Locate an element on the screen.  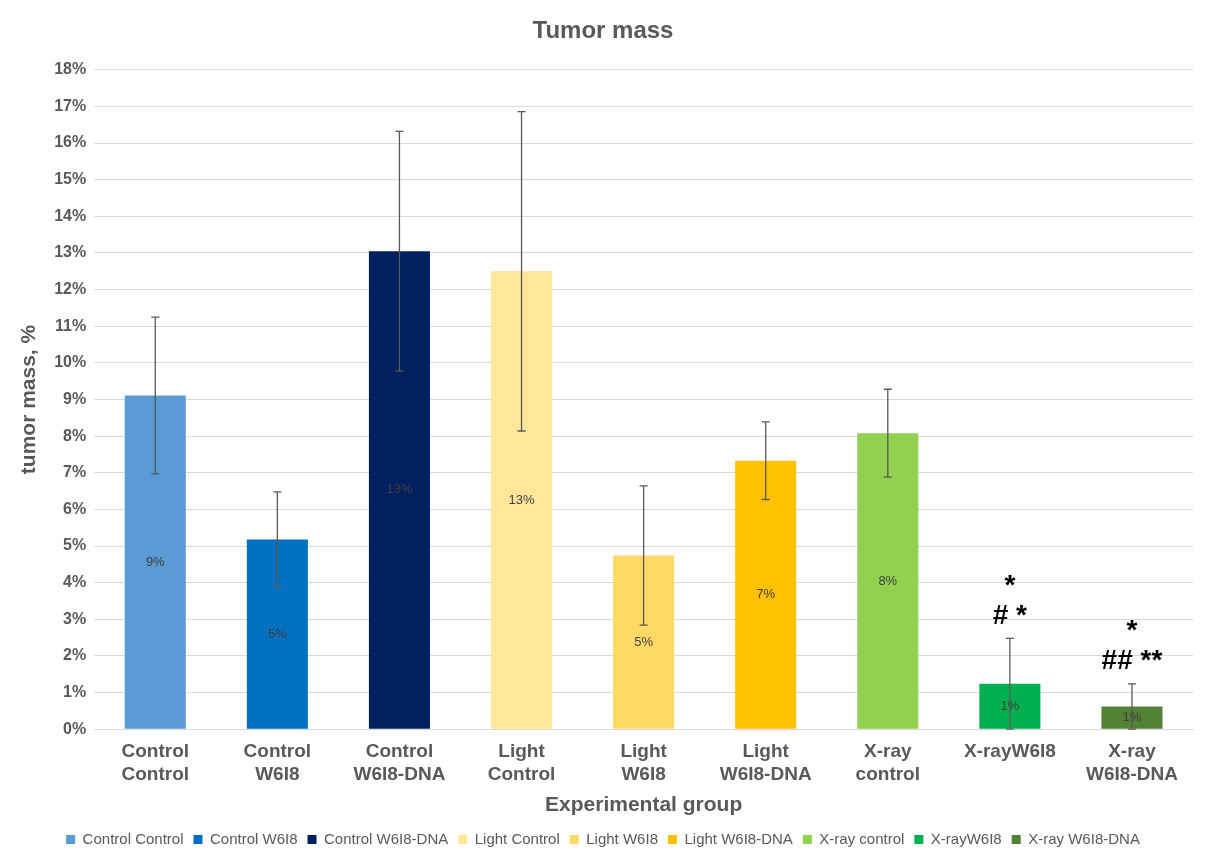
data-label: 7% is located at coordinates (766, 594).